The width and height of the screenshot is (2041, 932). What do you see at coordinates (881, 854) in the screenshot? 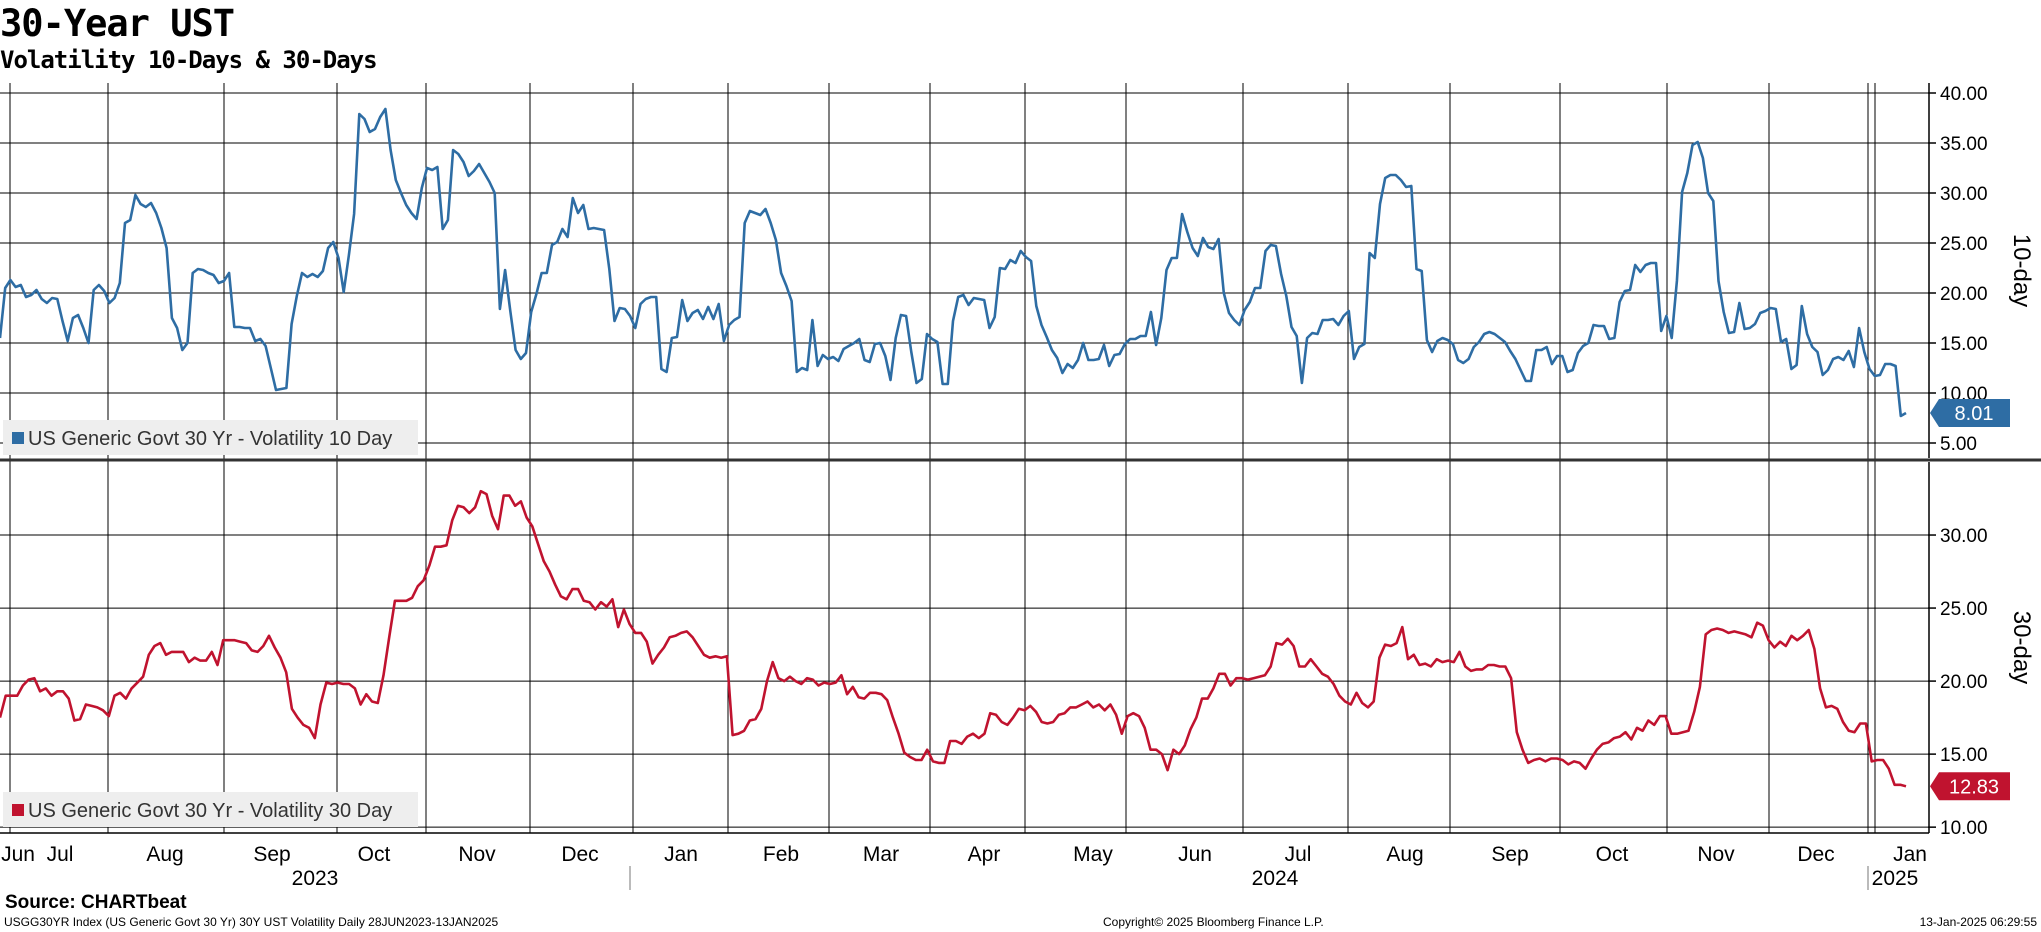
I see `x-month-label: Mar` at bounding box center [881, 854].